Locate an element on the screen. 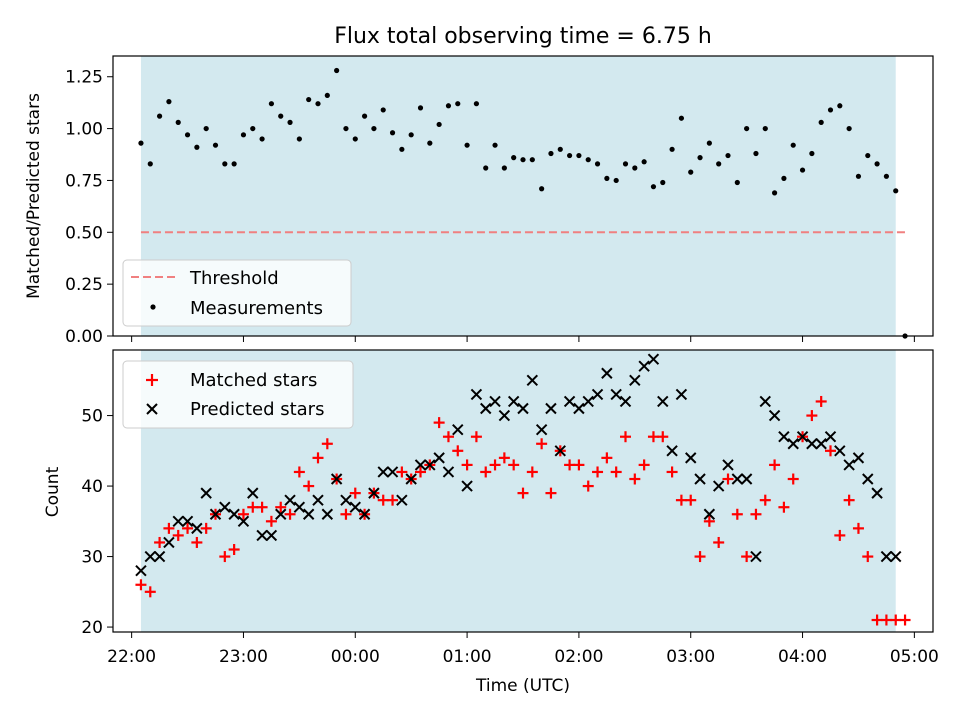 The image size is (960, 720). top-legend: Threshold Measurements is located at coordinates (237, 293).